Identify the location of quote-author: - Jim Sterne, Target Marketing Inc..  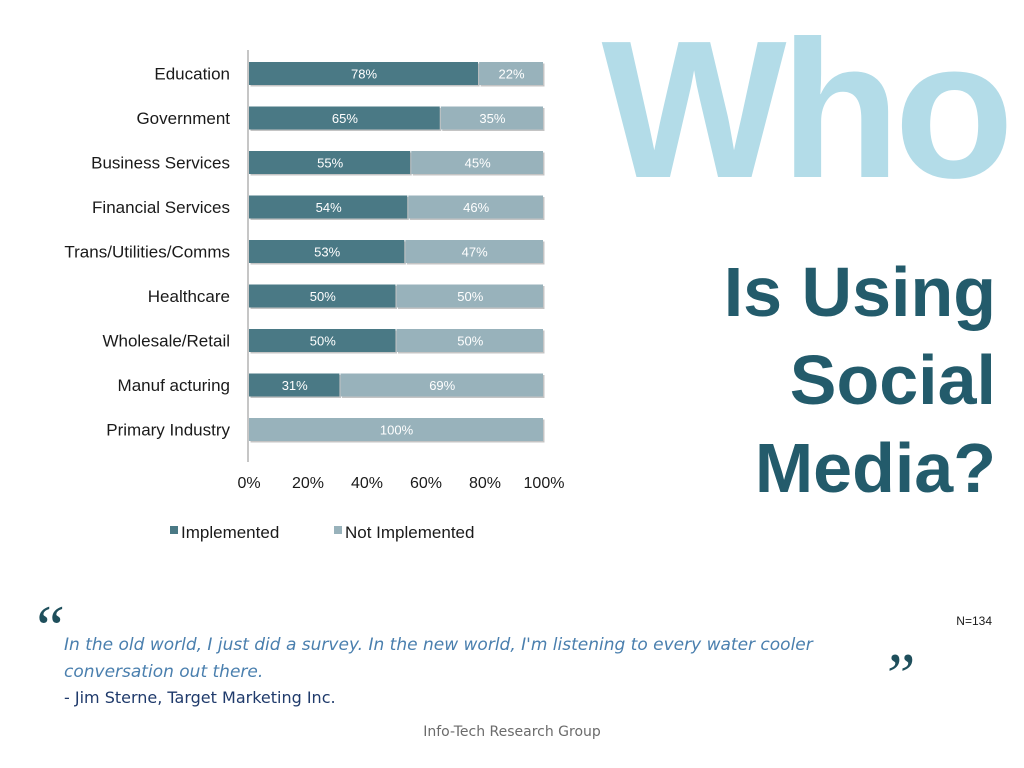
(200, 697).